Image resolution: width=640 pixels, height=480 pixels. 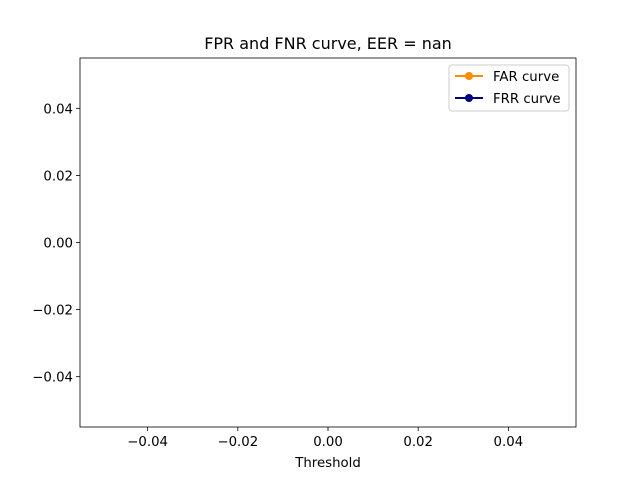 What do you see at coordinates (328, 43) in the screenshot?
I see `chart-title: FPR and FNR curve, EER = nan` at bounding box center [328, 43].